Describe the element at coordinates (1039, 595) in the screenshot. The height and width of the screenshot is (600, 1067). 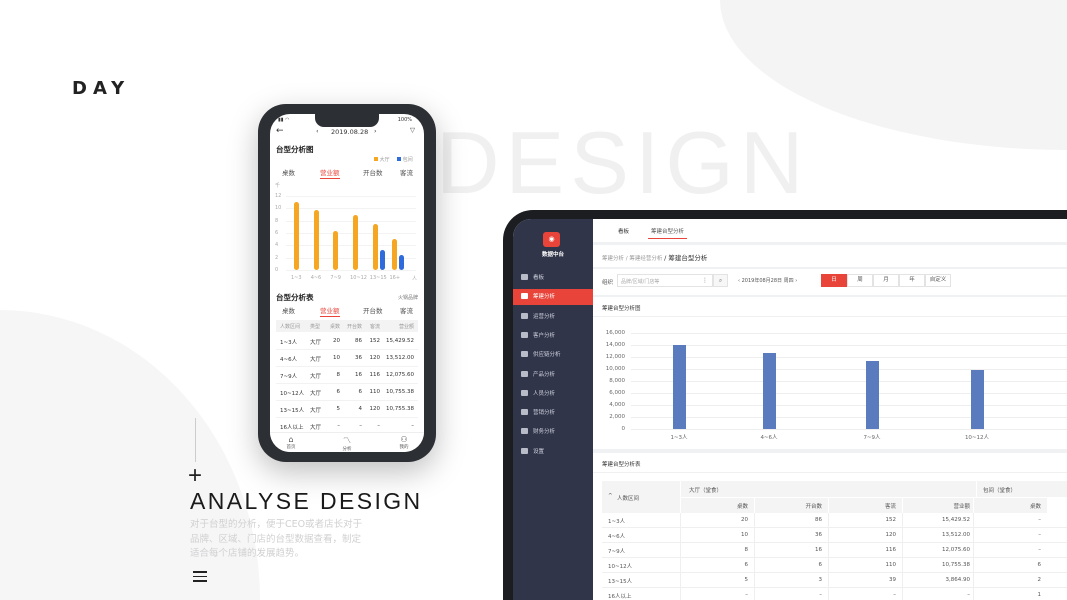
I see `table-cell: 1` at that location.